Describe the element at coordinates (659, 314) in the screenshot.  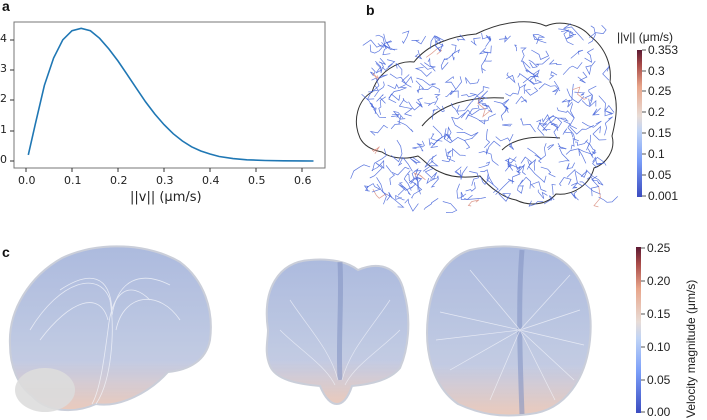
I see `colorbar-c-tick: 0.15` at that location.